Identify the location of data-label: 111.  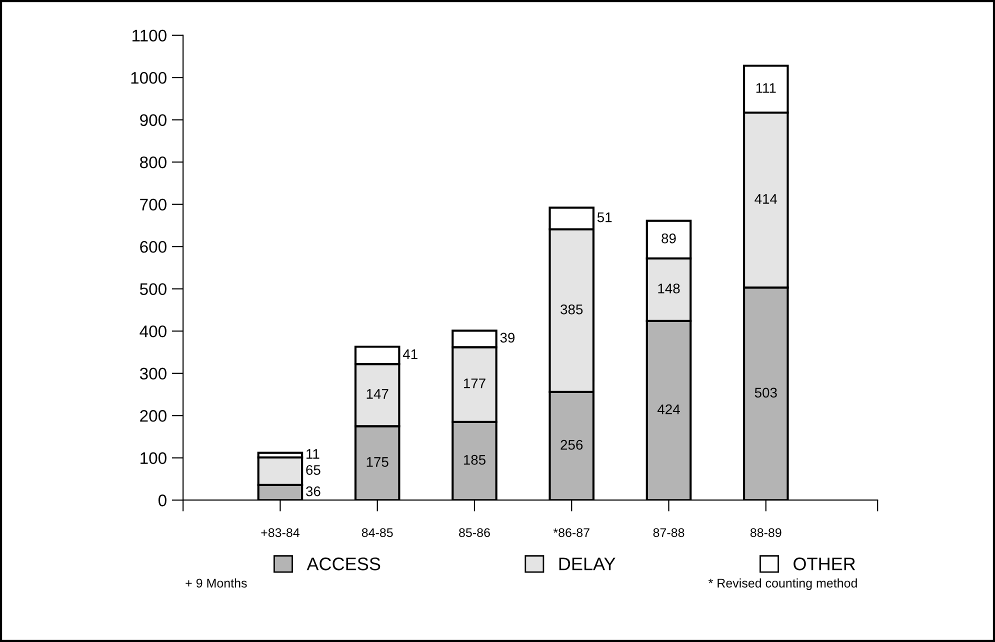
(766, 88).